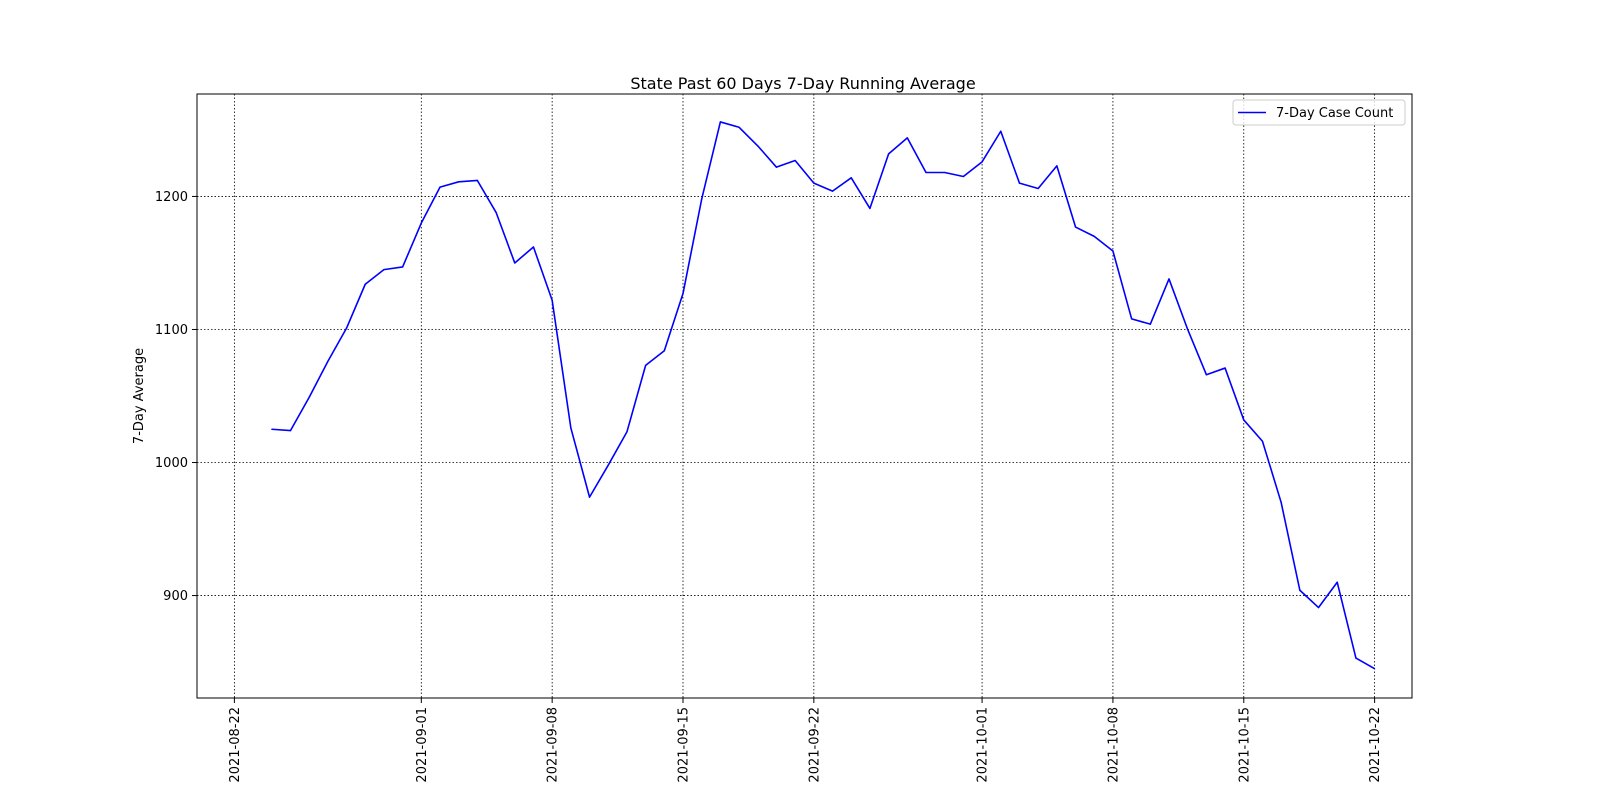 The width and height of the screenshot is (1600, 800). Describe the element at coordinates (139, 396) in the screenshot. I see `y-axis-label: 7-Day Average` at that location.